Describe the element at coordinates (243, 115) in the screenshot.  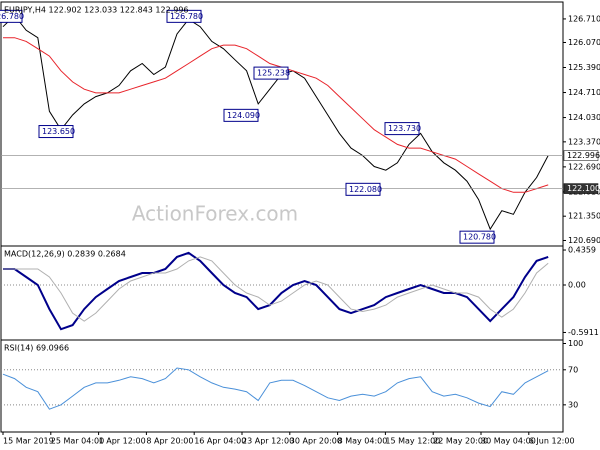
I see `level-annotation: 124.090` at that location.